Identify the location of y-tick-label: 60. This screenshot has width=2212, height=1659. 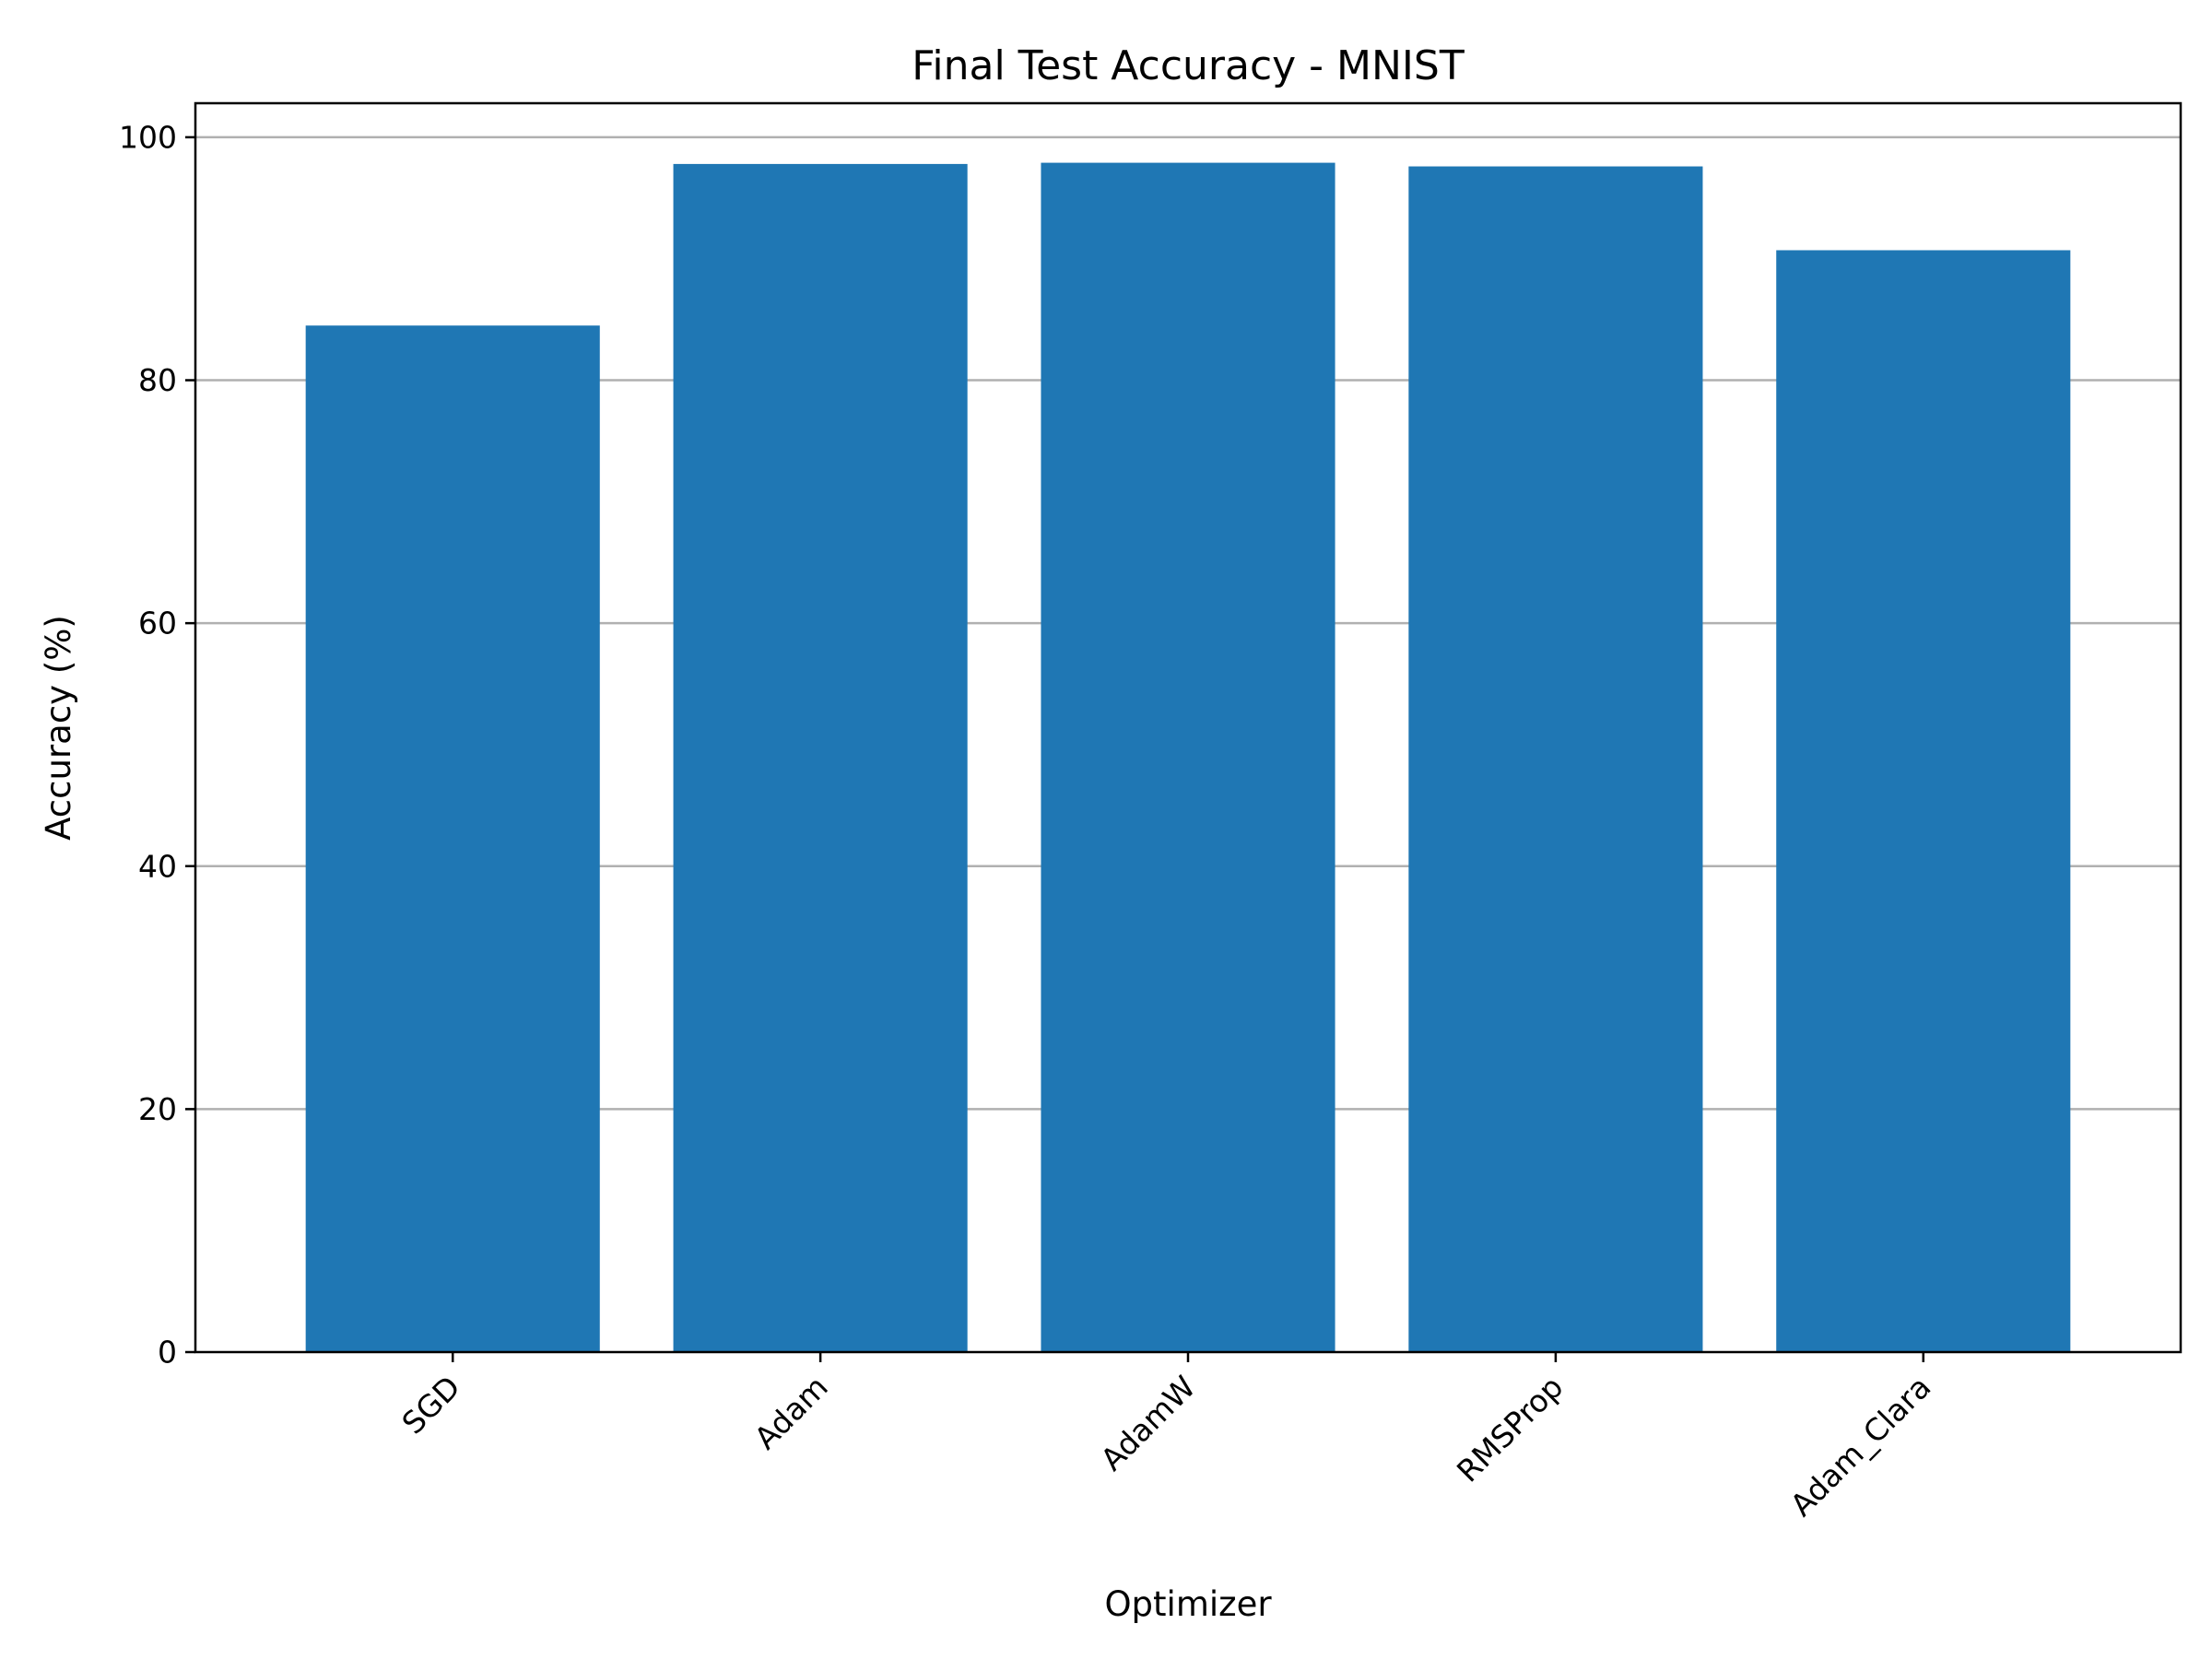
(157, 623).